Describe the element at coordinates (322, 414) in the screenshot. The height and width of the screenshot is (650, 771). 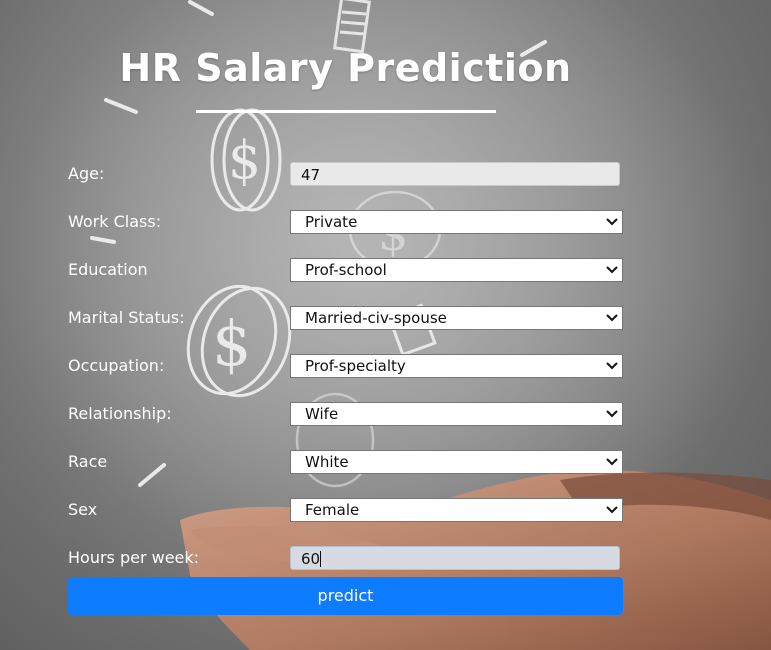
I see `relationship-value: Wife` at that location.